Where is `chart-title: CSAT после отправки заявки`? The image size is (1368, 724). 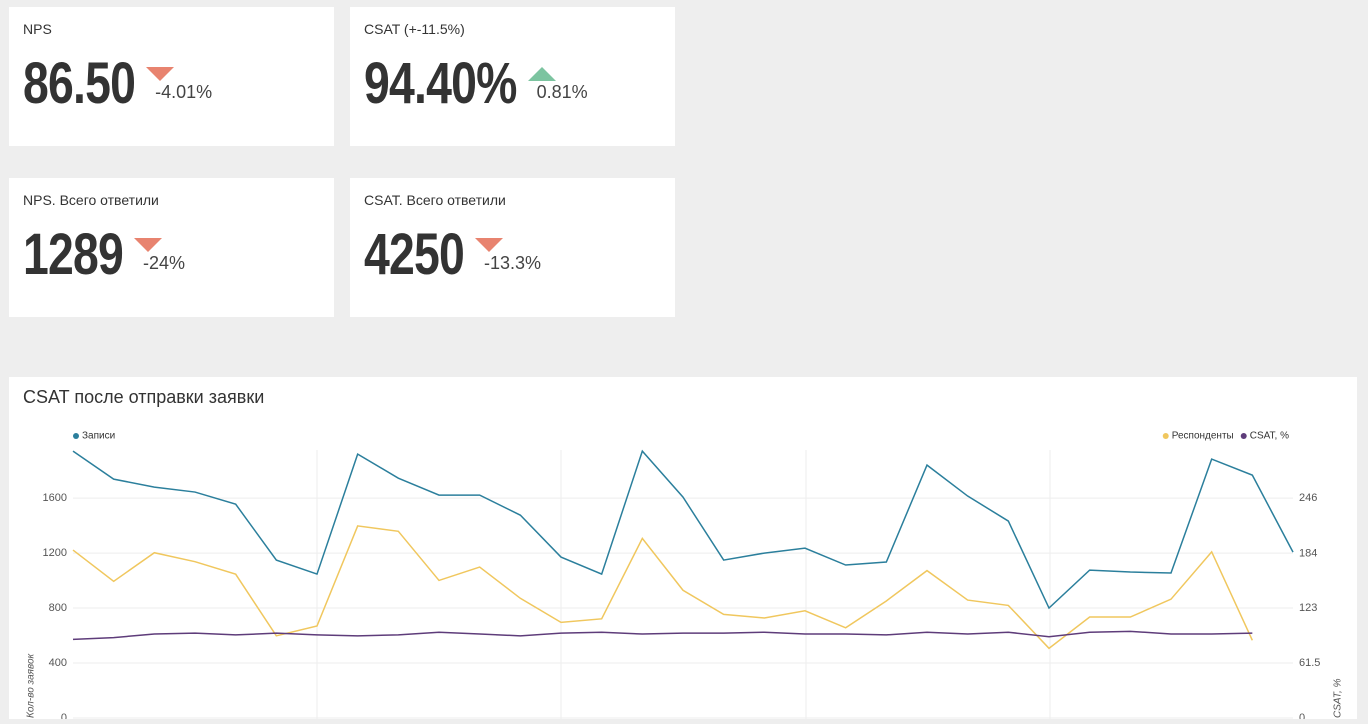
chart-title: CSAT после отправки заявки is located at coordinates (143, 397).